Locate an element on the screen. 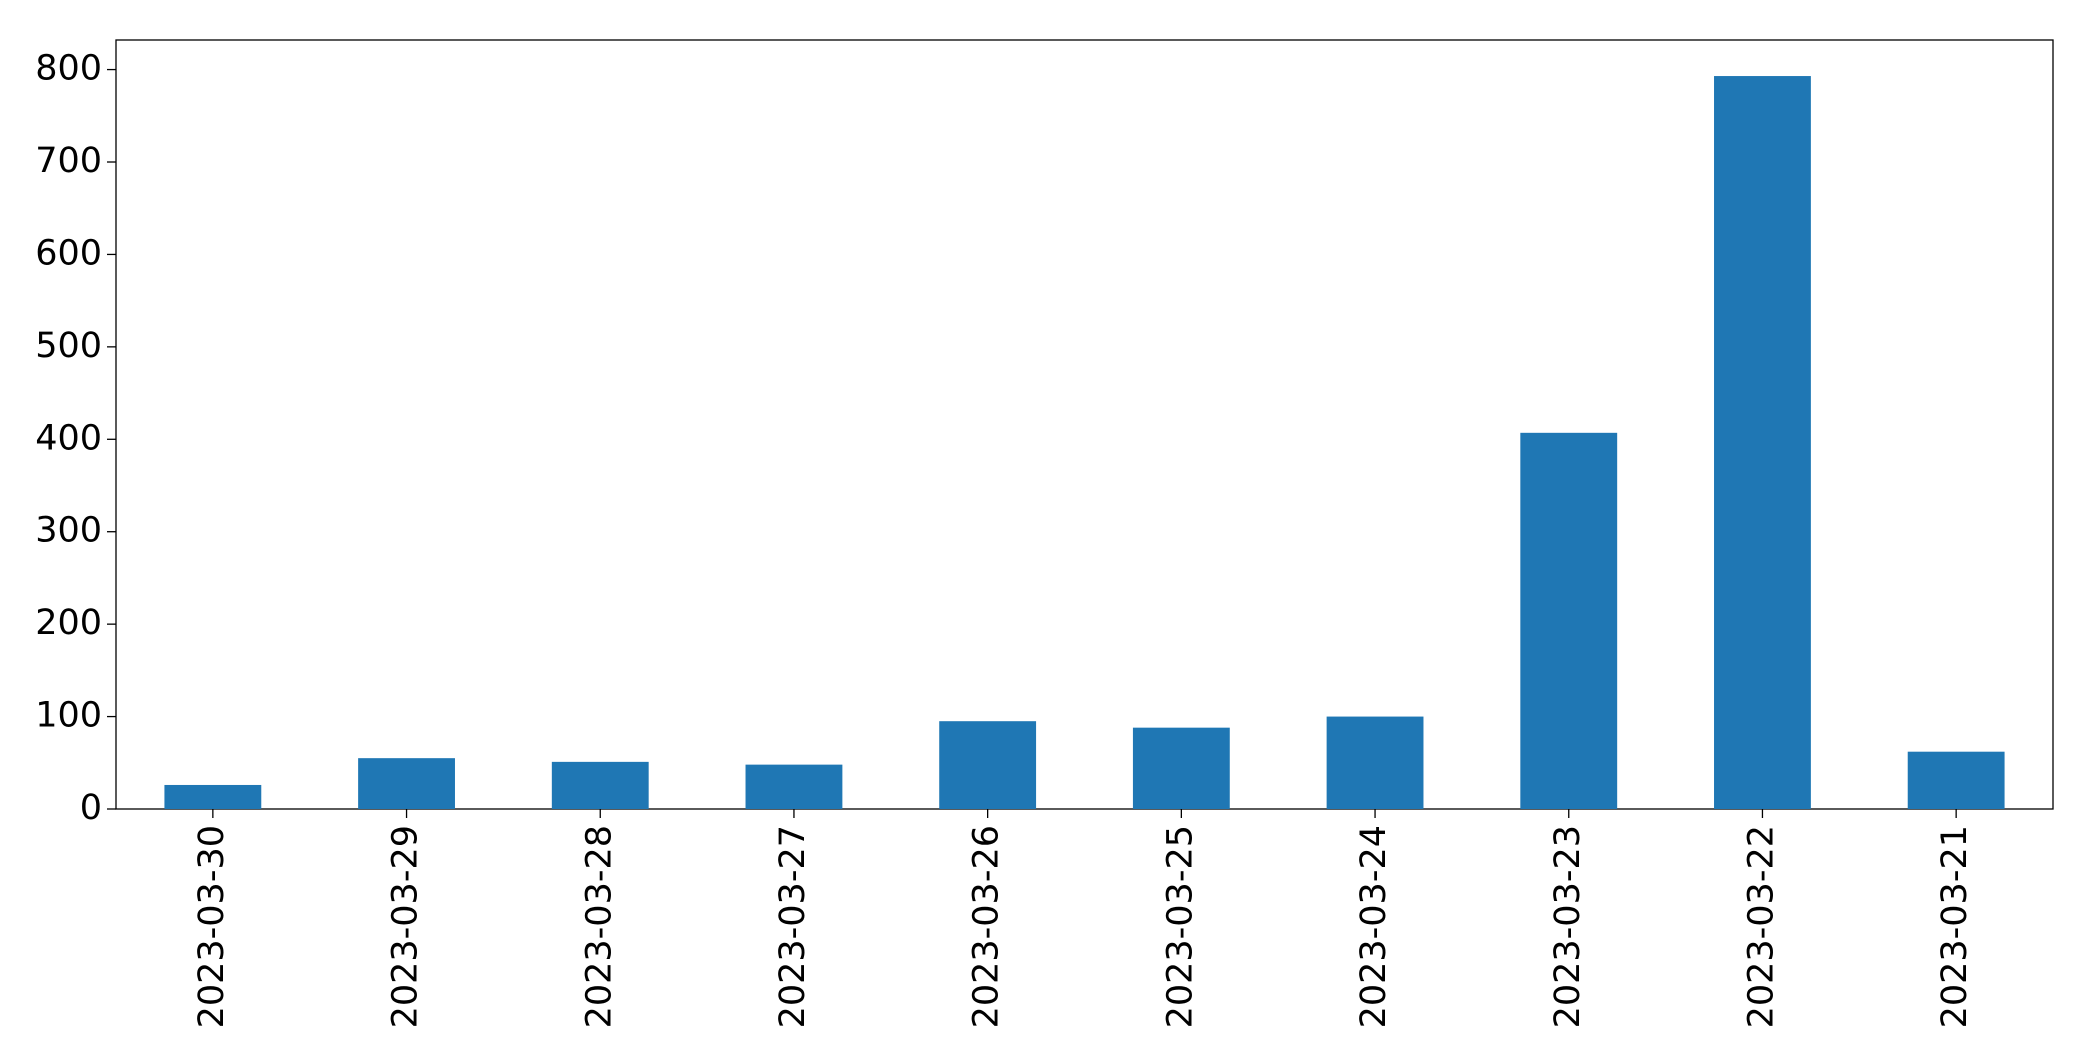 The image size is (2093, 1061). x-tick-label: 2023-03-27 is located at coordinates (793, 926).